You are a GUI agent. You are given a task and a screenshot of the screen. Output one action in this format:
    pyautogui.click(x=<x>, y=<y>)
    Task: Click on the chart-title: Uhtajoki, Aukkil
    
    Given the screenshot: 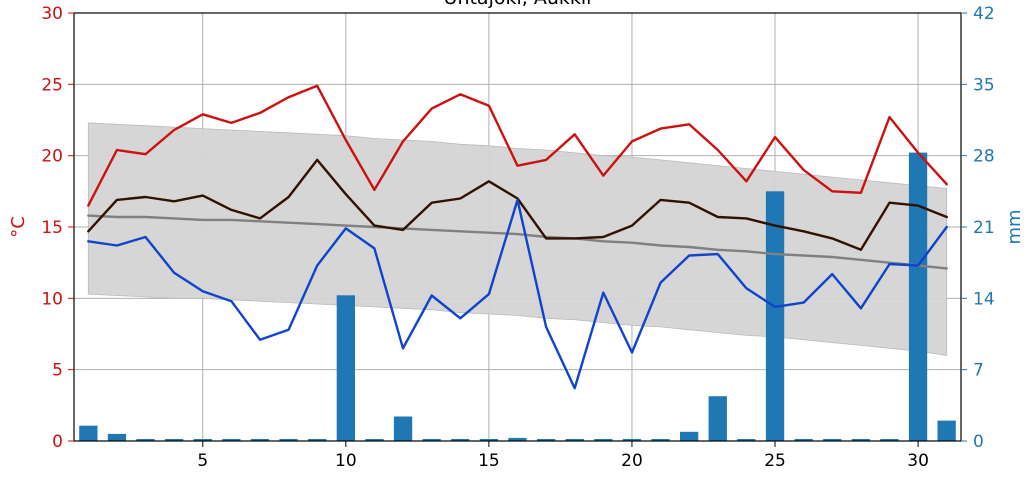 What is the action you would take?
    pyautogui.click(x=518, y=4)
    